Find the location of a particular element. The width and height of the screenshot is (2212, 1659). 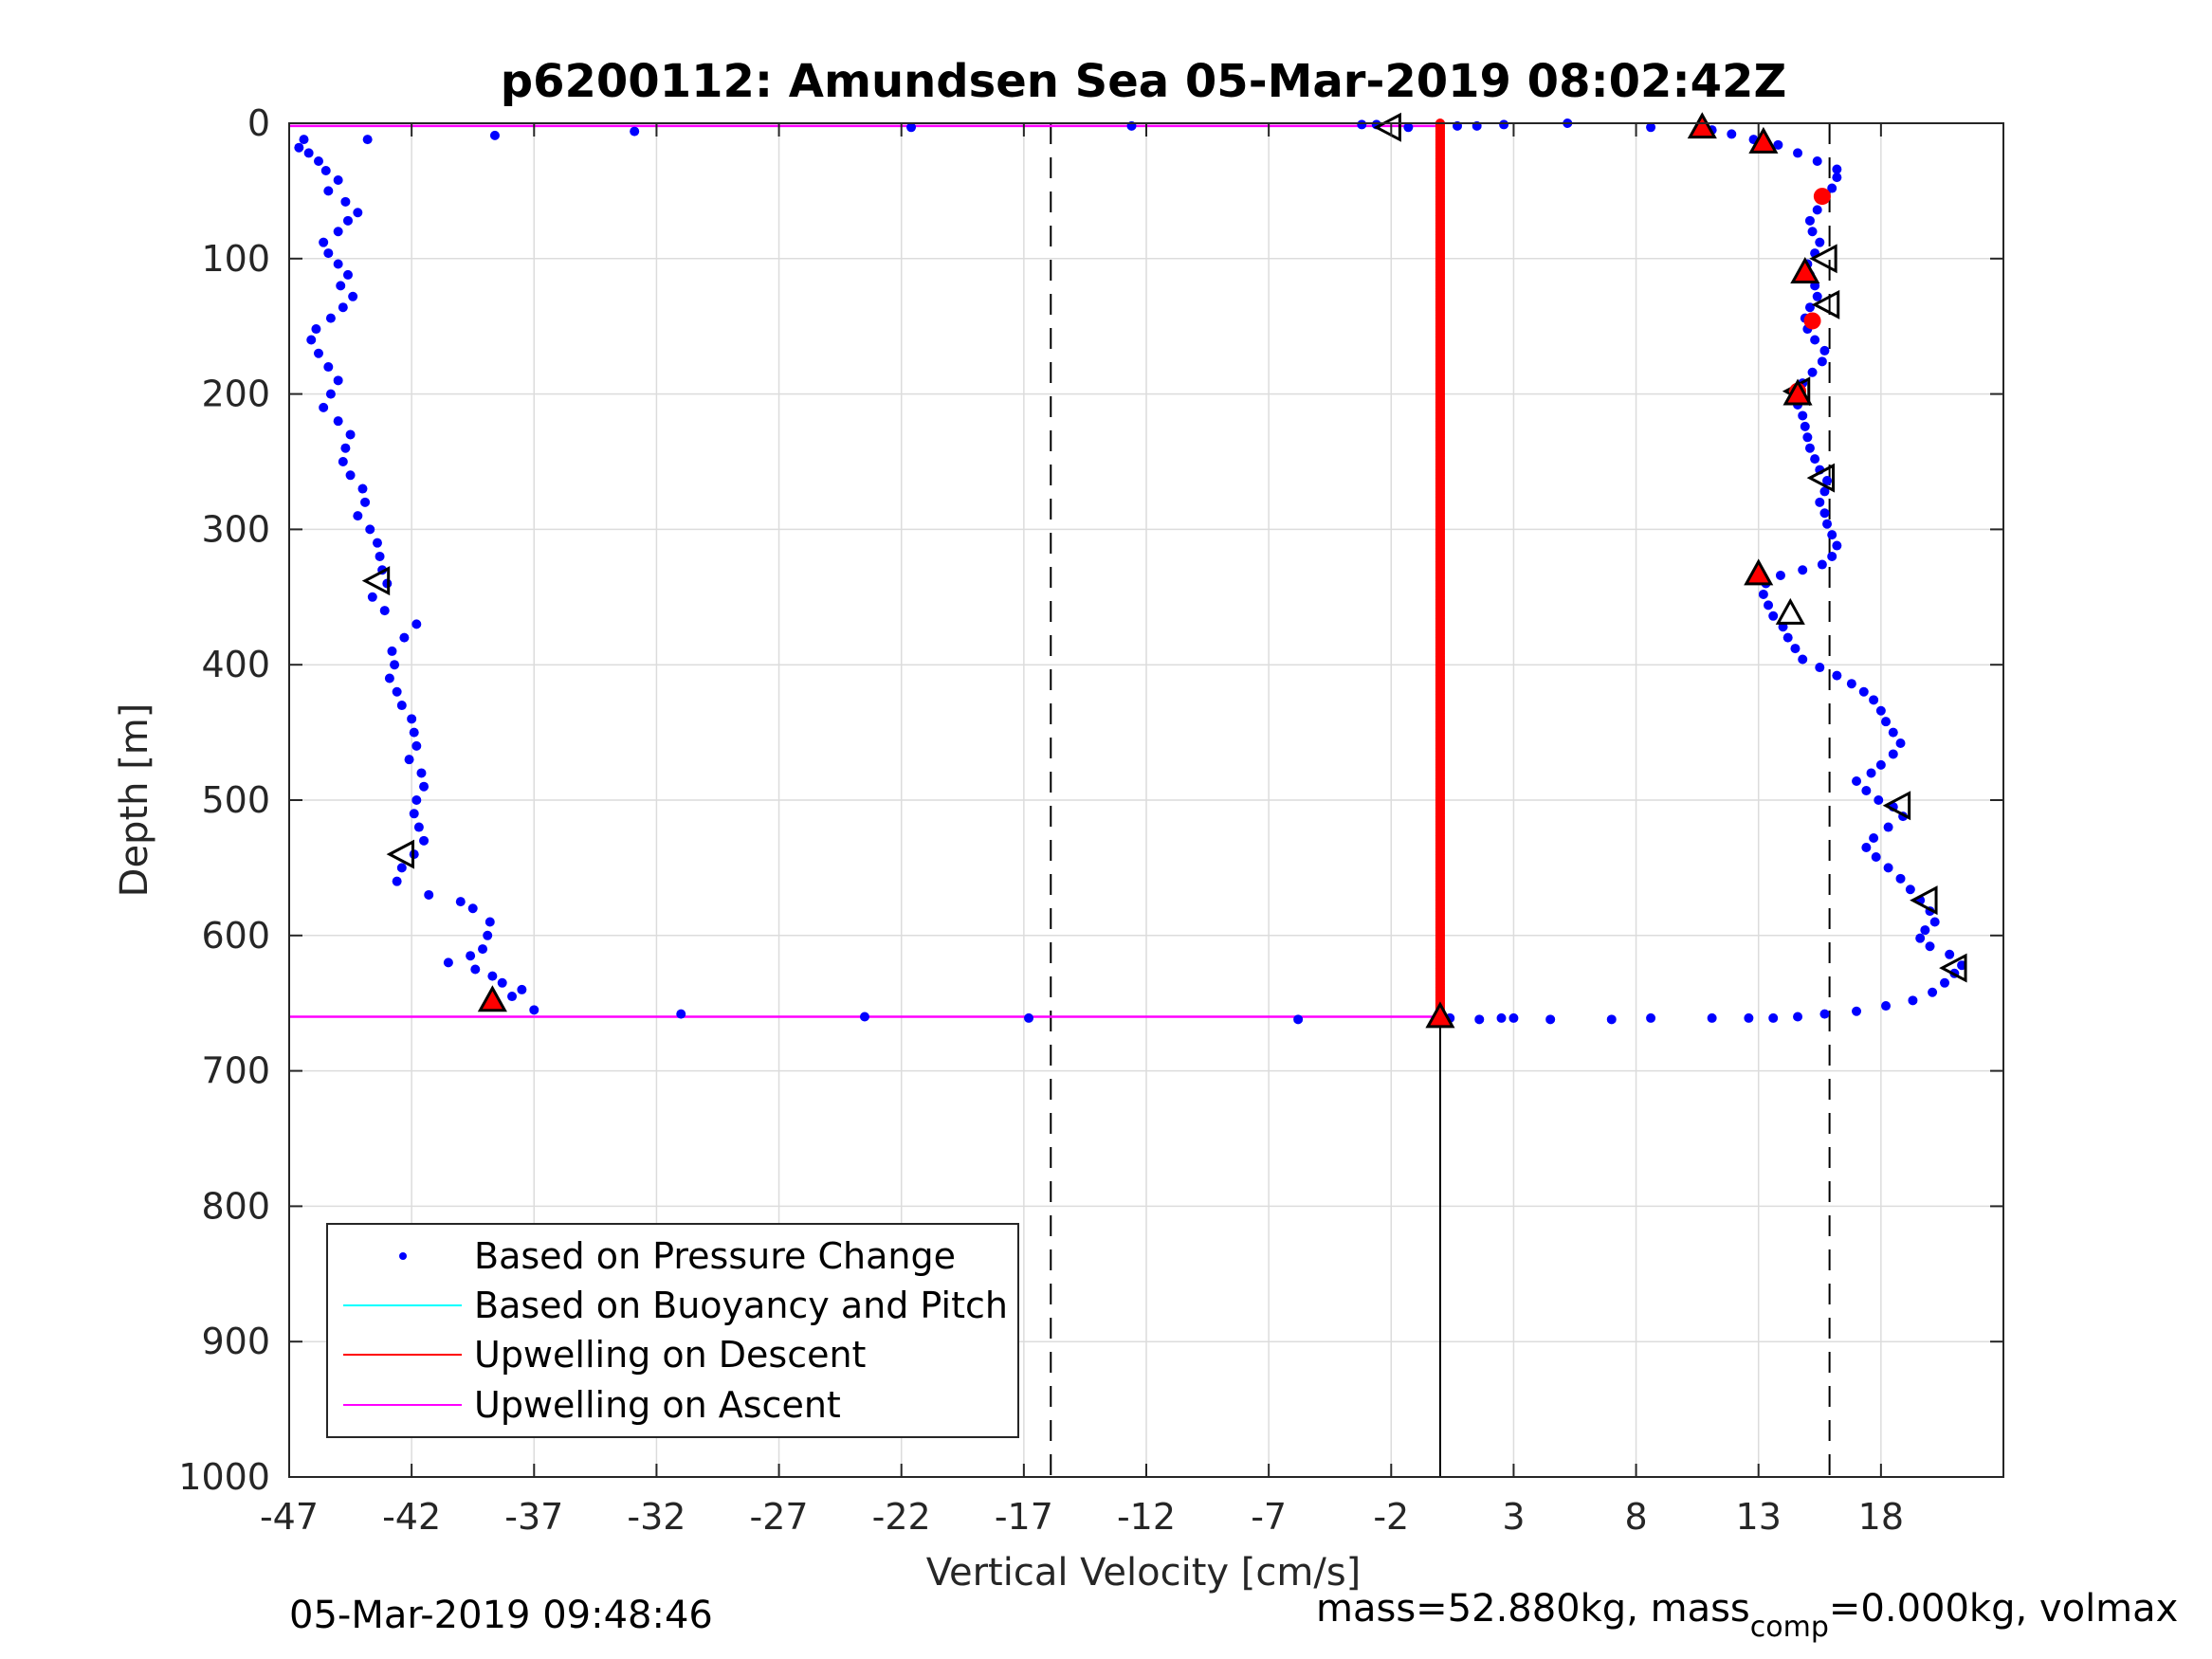

footer-mass-part1: mass=52.880kg, mass is located at coordinates (1533, 1609).